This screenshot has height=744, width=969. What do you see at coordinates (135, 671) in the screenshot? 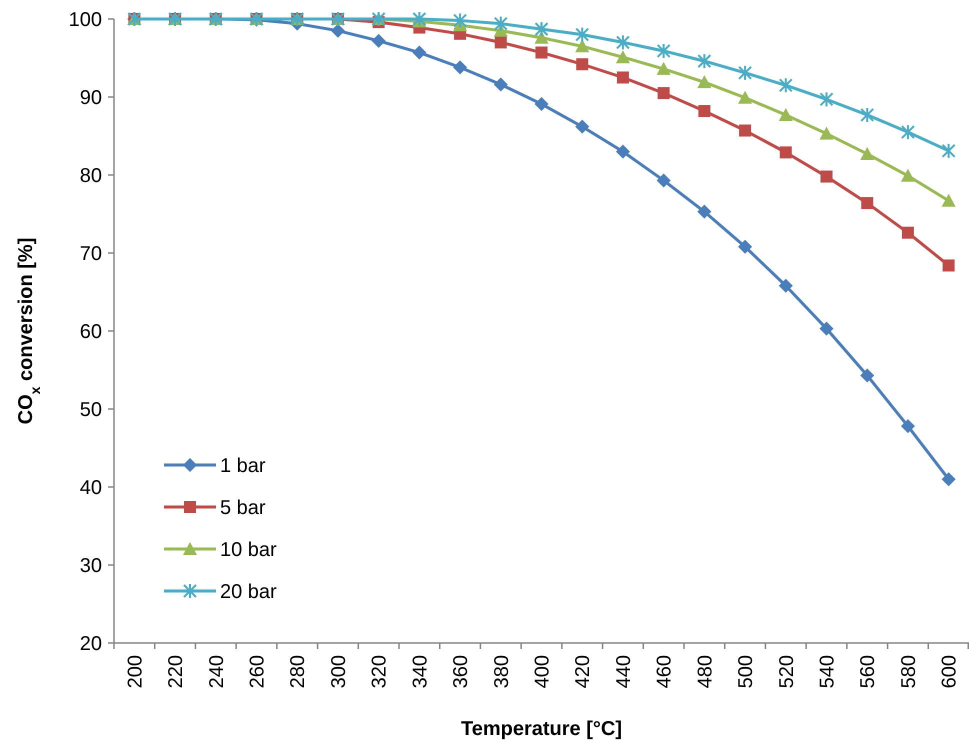
I see `x-tick-label: 200` at bounding box center [135, 671].